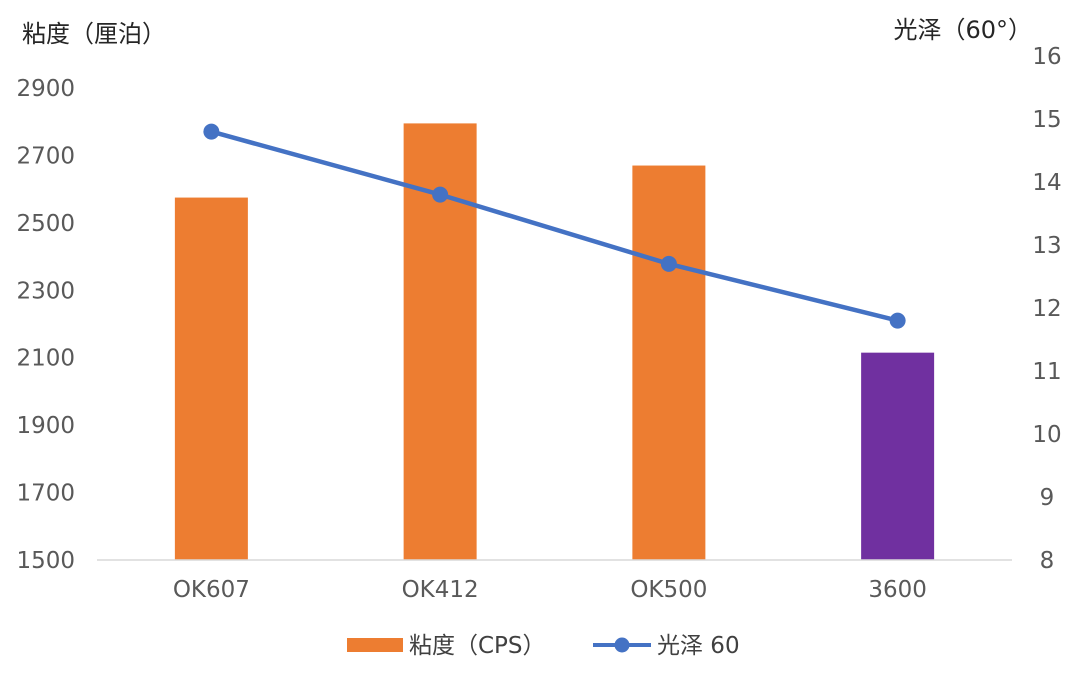 This screenshot has height=685, width=1080. What do you see at coordinates (211, 590) in the screenshot?
I see `x-tick-label: OK607` at bounding box center [211, 590].